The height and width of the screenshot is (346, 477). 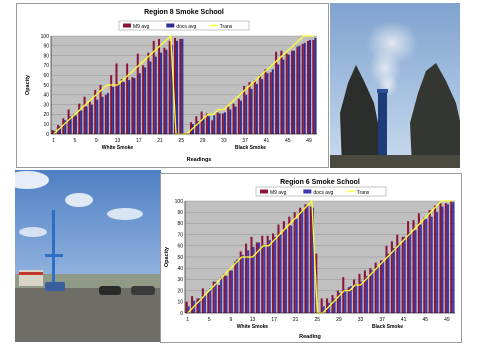 What do you see at coordinates (250, 148) in the screenshot?
I see `group-label-black-smoke: Black Smoke` at bounding box center [250, 148].